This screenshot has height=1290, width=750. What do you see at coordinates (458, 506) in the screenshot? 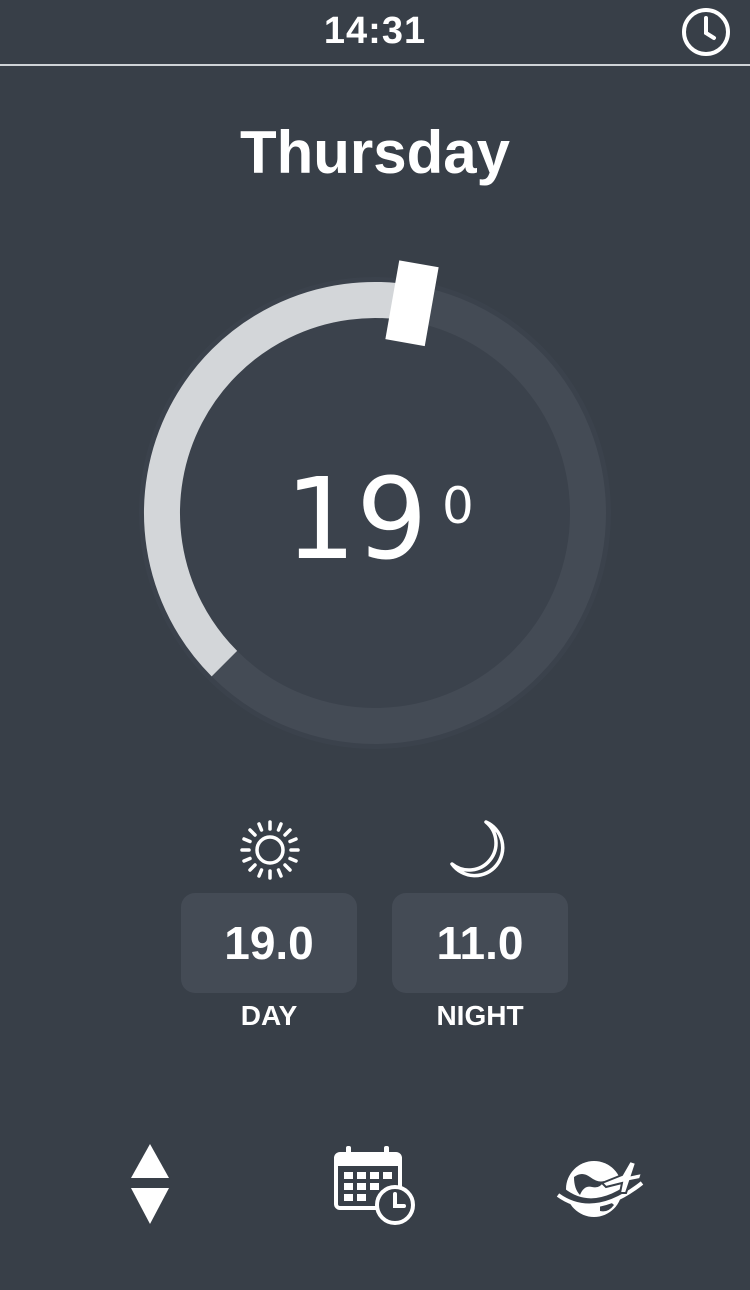
I see `temperature-unit: 0` at bounding box center [458, 506].